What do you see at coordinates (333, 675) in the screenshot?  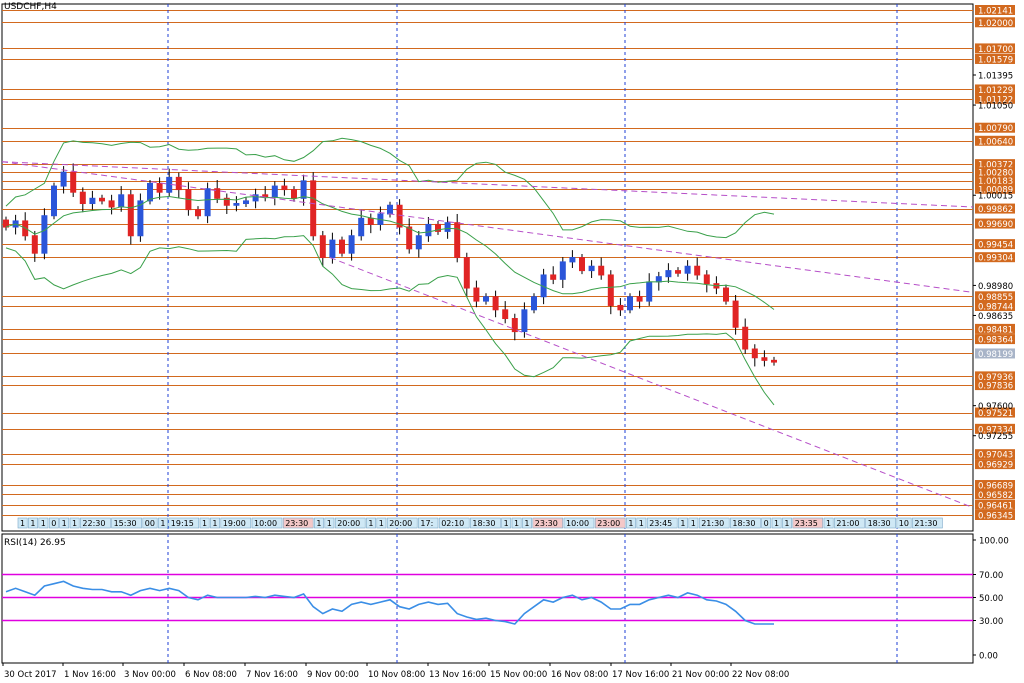 I see `x-axis-label: 9 Nov 00:00` at bounding box center [333, 675].